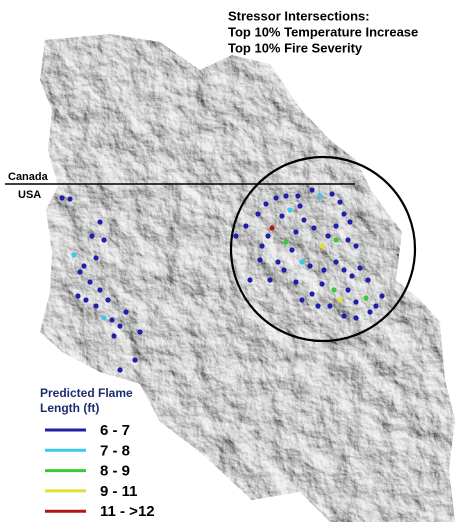 Image resolution: width=460 pixels, height=532 pixels. What do you see at coordinates (29, 195) in the screenshot?
I see `border-label: USA` at bounding box center [29, 195].